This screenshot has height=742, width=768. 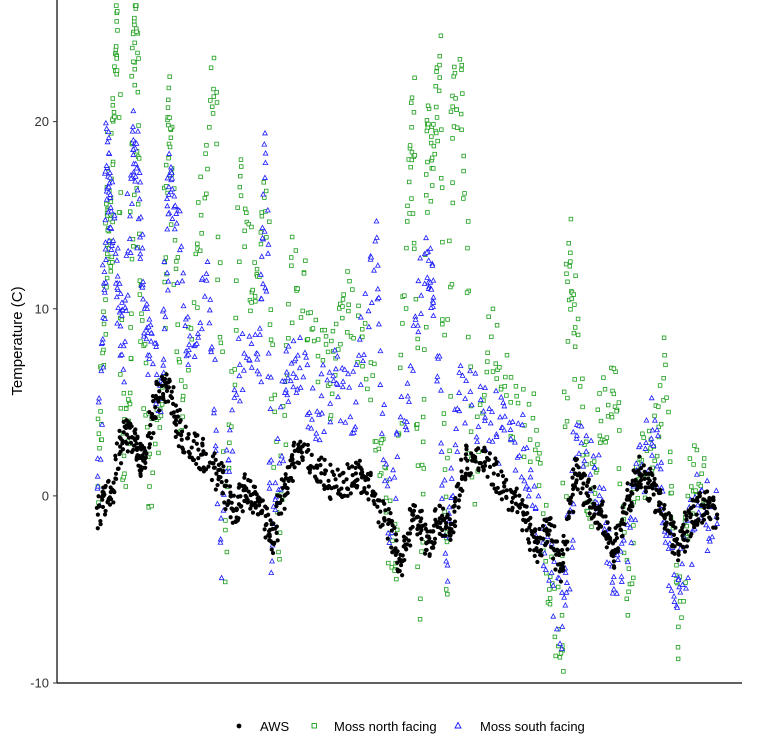 What do you see at coordinates (385, 726) in the screenshot?
I see `legend-moss-north-label: Moss north facing` at bounding box center [385, 726].